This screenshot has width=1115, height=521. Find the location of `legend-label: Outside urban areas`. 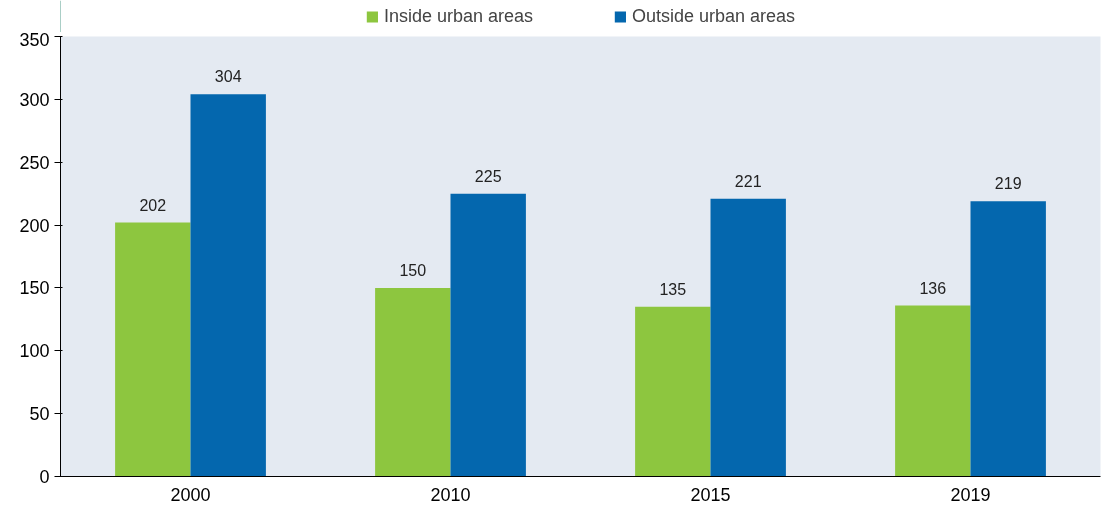

legend-label: Outside urban areas is located at coordinates (714, 16).